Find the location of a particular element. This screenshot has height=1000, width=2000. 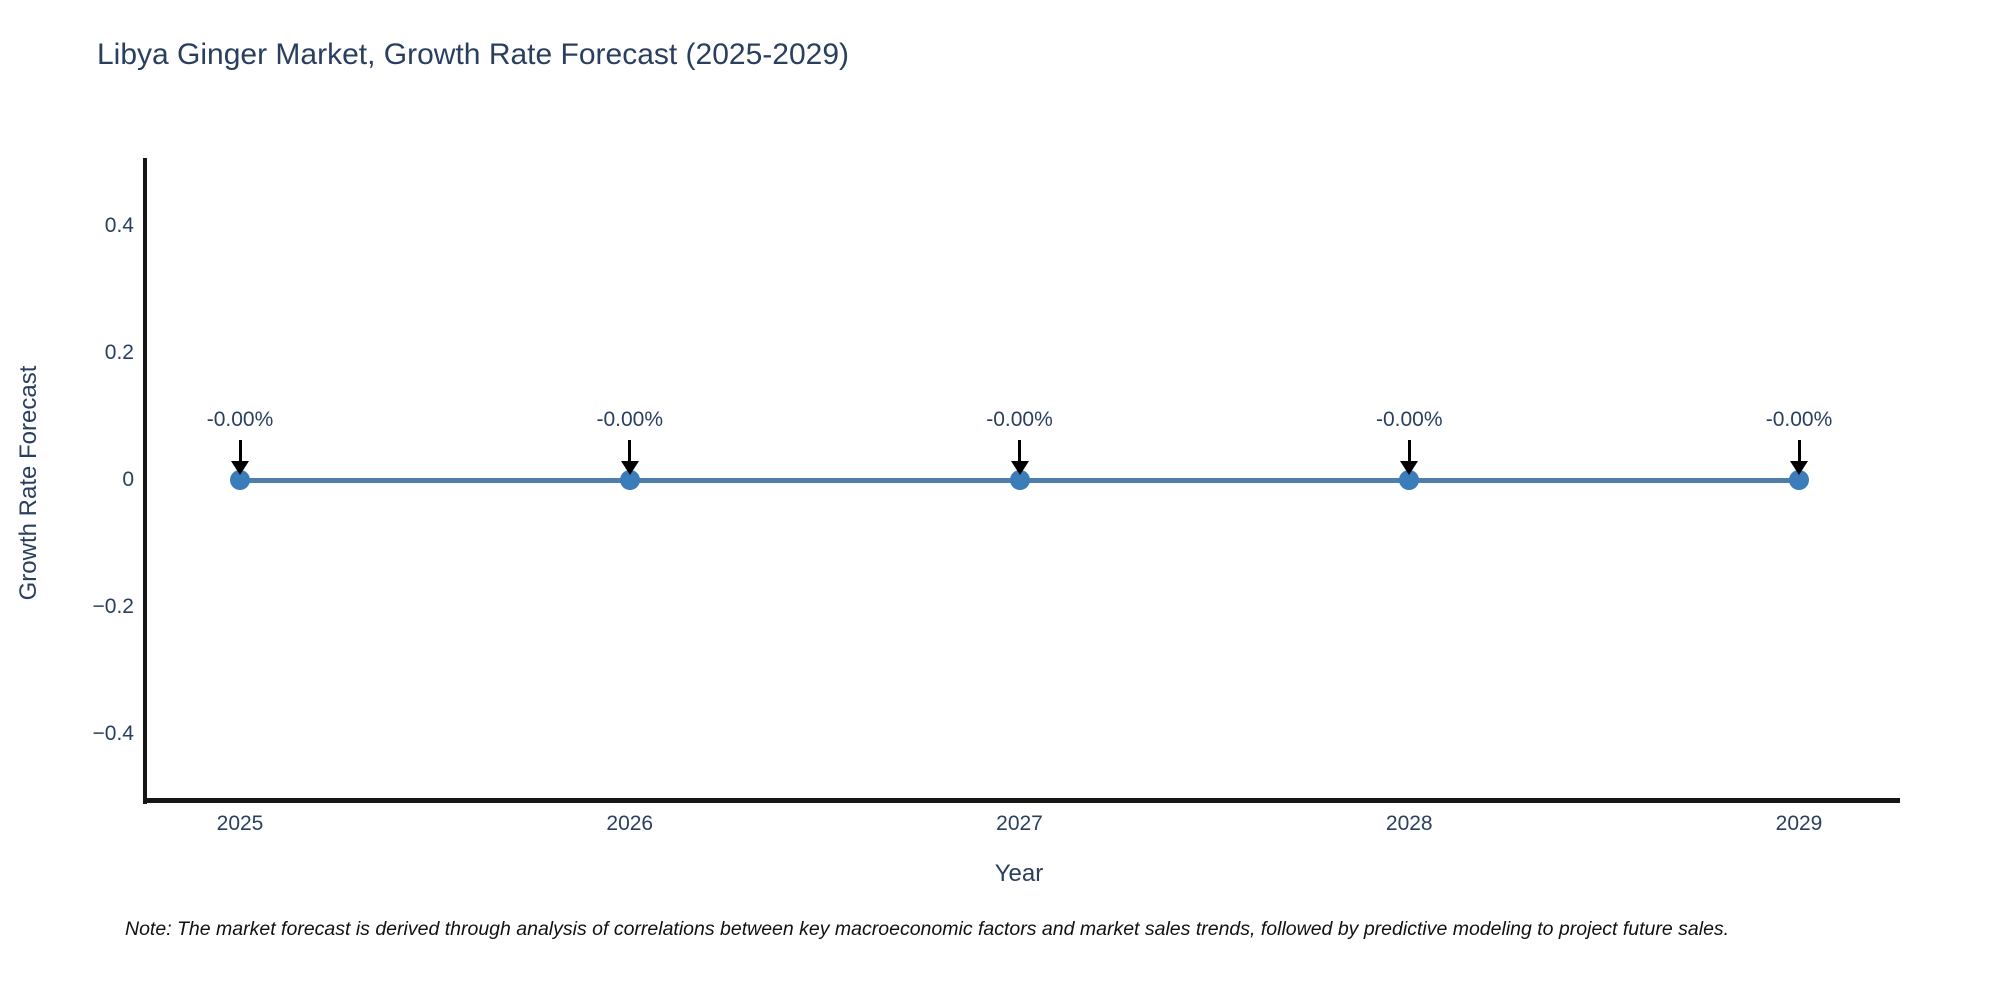

x-tick-label: 2026 is located at coordinates (630, 823).